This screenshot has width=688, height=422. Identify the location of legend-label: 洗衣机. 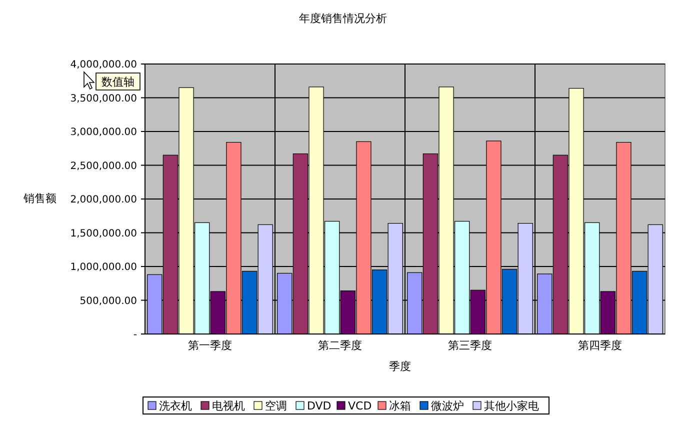
(175, 406).